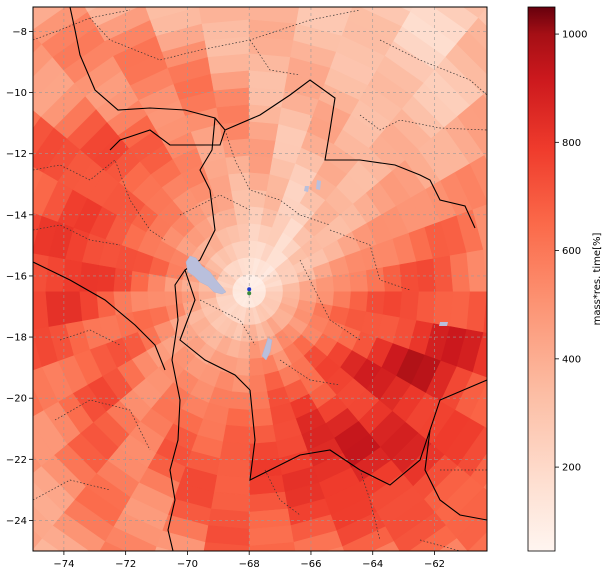 The image size is (609, 573). I want to click on lake-poopo, so click(267, 349).